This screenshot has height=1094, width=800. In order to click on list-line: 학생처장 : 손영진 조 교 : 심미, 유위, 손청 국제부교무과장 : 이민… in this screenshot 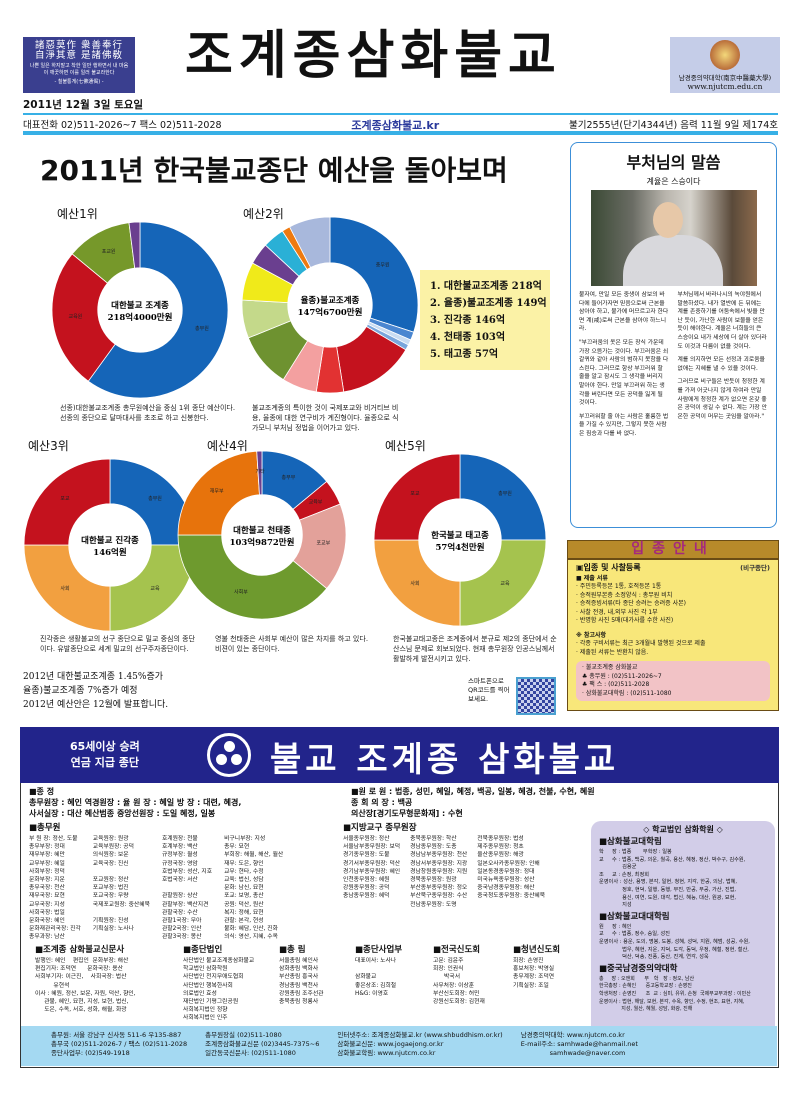, I will do `click(675, 993)`.